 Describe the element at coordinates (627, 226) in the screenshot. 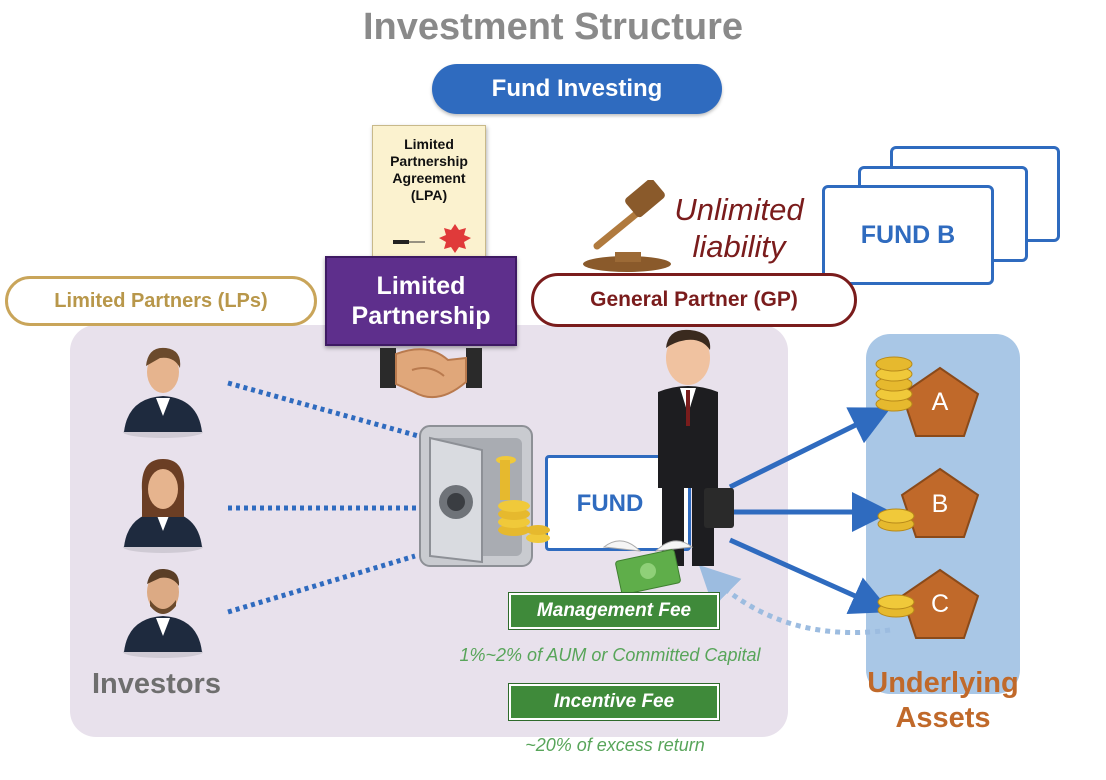

I see `gavel-icon` at that location.